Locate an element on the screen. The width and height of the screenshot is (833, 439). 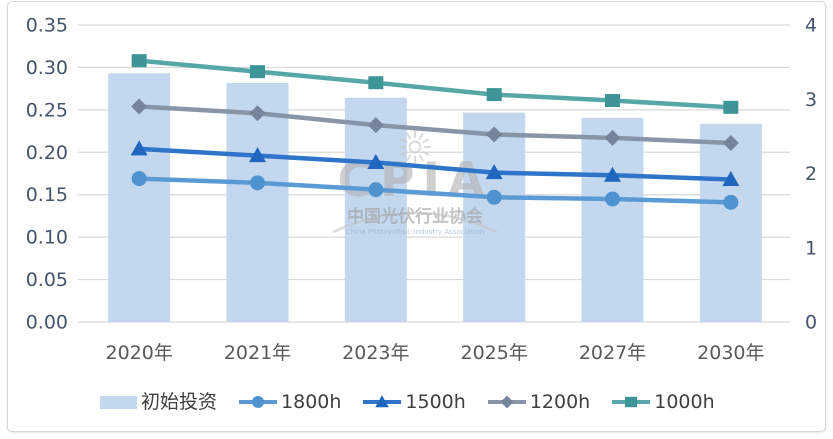
legend-item-initial-investment: 初始投资 is located at coordinates (159, 401).